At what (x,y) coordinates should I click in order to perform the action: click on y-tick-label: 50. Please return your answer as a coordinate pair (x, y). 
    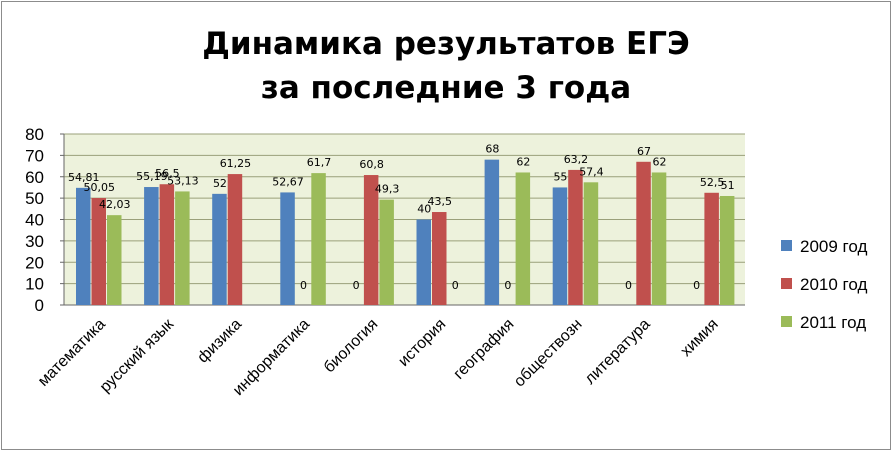
    Looking at the image, I should click on (34, 198).